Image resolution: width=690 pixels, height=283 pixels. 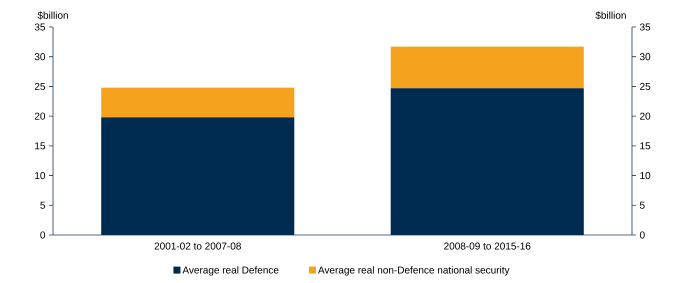 I want to click on y2-tick-label: 30, so click(x=645, y=56).